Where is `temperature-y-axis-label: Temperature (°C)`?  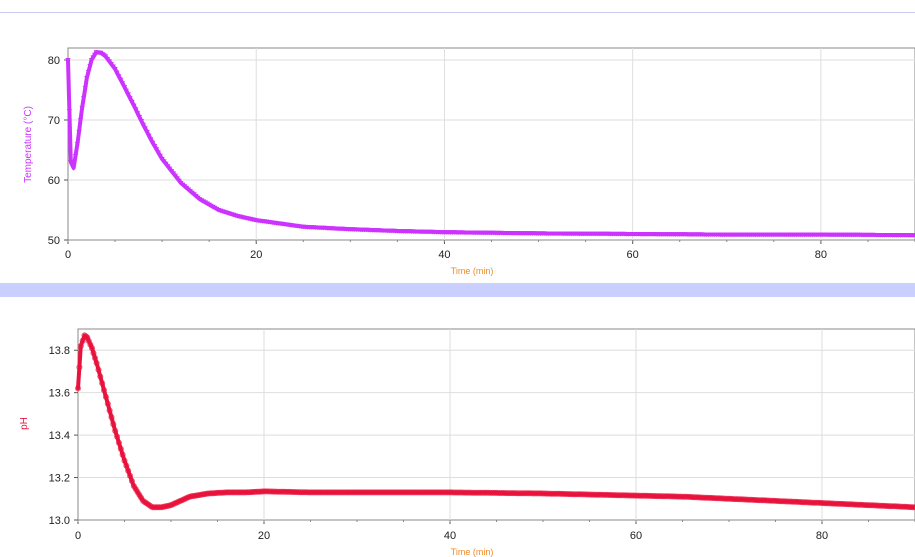
temperature-y-axis-label: Temperature (°C) is located at coordinates (28, 144).